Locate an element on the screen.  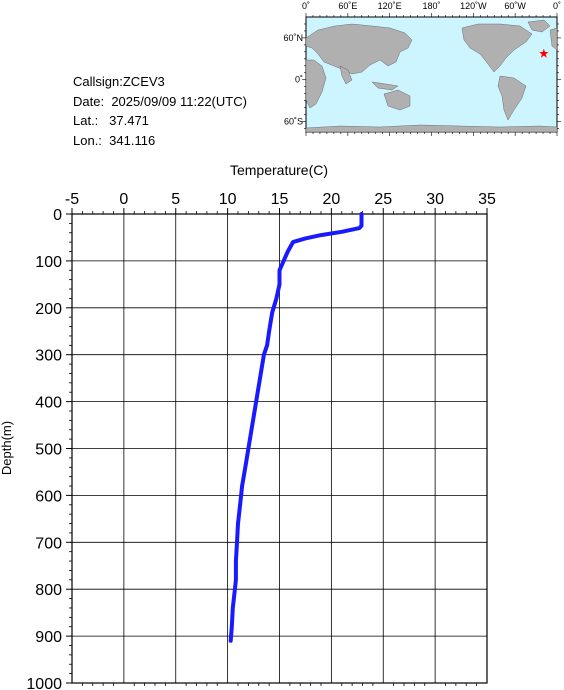
map-lat-label: 60˚N is located at coordinates (293, 38).